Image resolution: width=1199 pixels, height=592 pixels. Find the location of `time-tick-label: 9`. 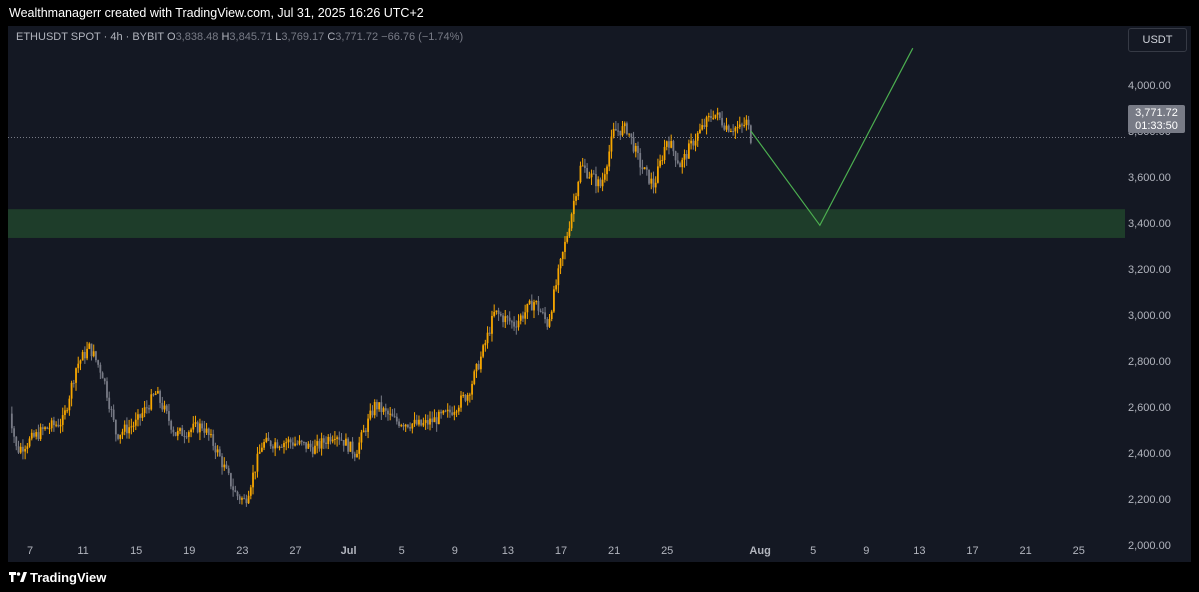

time-tick-label: 9 is located at coordinates (866, 551).